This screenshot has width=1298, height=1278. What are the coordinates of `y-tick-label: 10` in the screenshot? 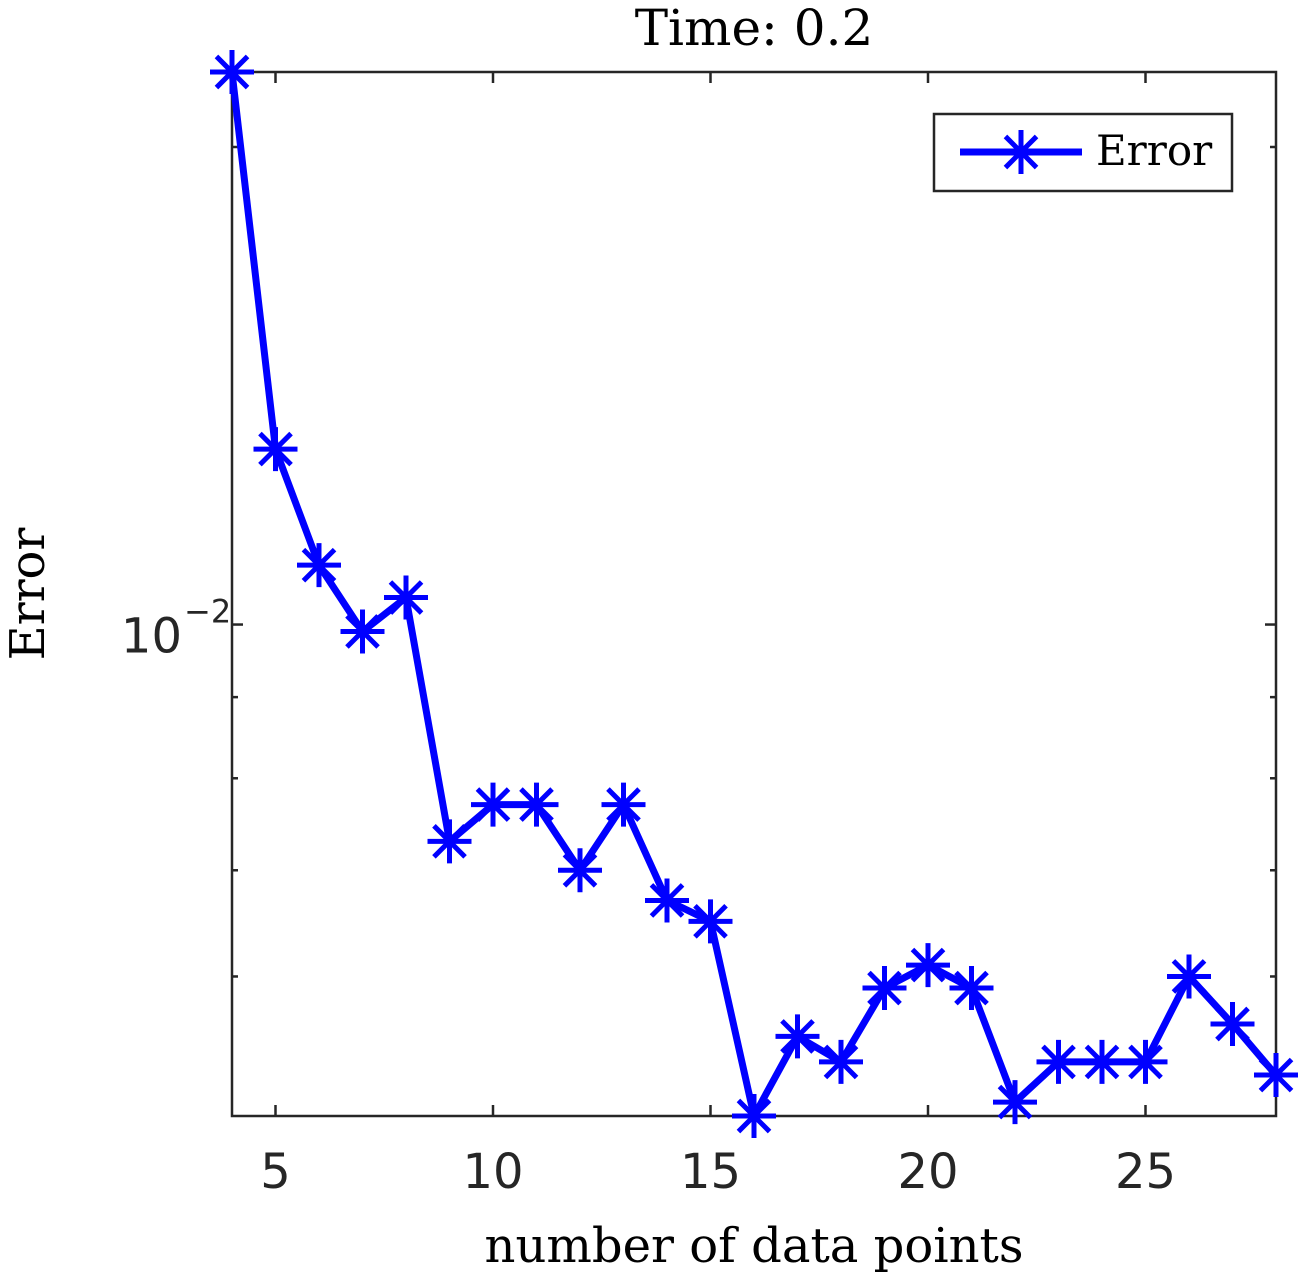 It's located at (151, 637).